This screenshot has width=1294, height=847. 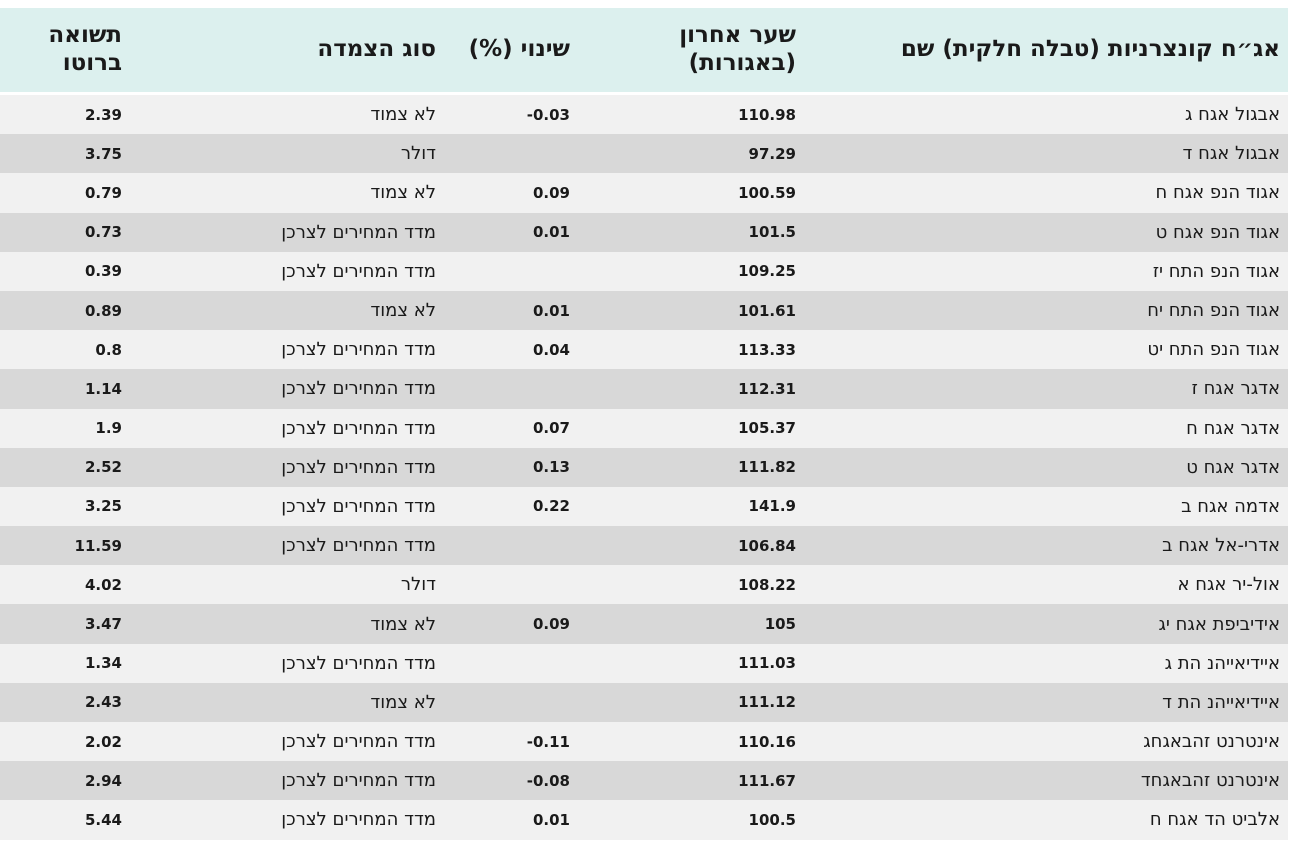 I want to click on table-row: אבגול אגח ג 110.98 -0.03 לא צמוד 2.39, so click(x=644, y=114).